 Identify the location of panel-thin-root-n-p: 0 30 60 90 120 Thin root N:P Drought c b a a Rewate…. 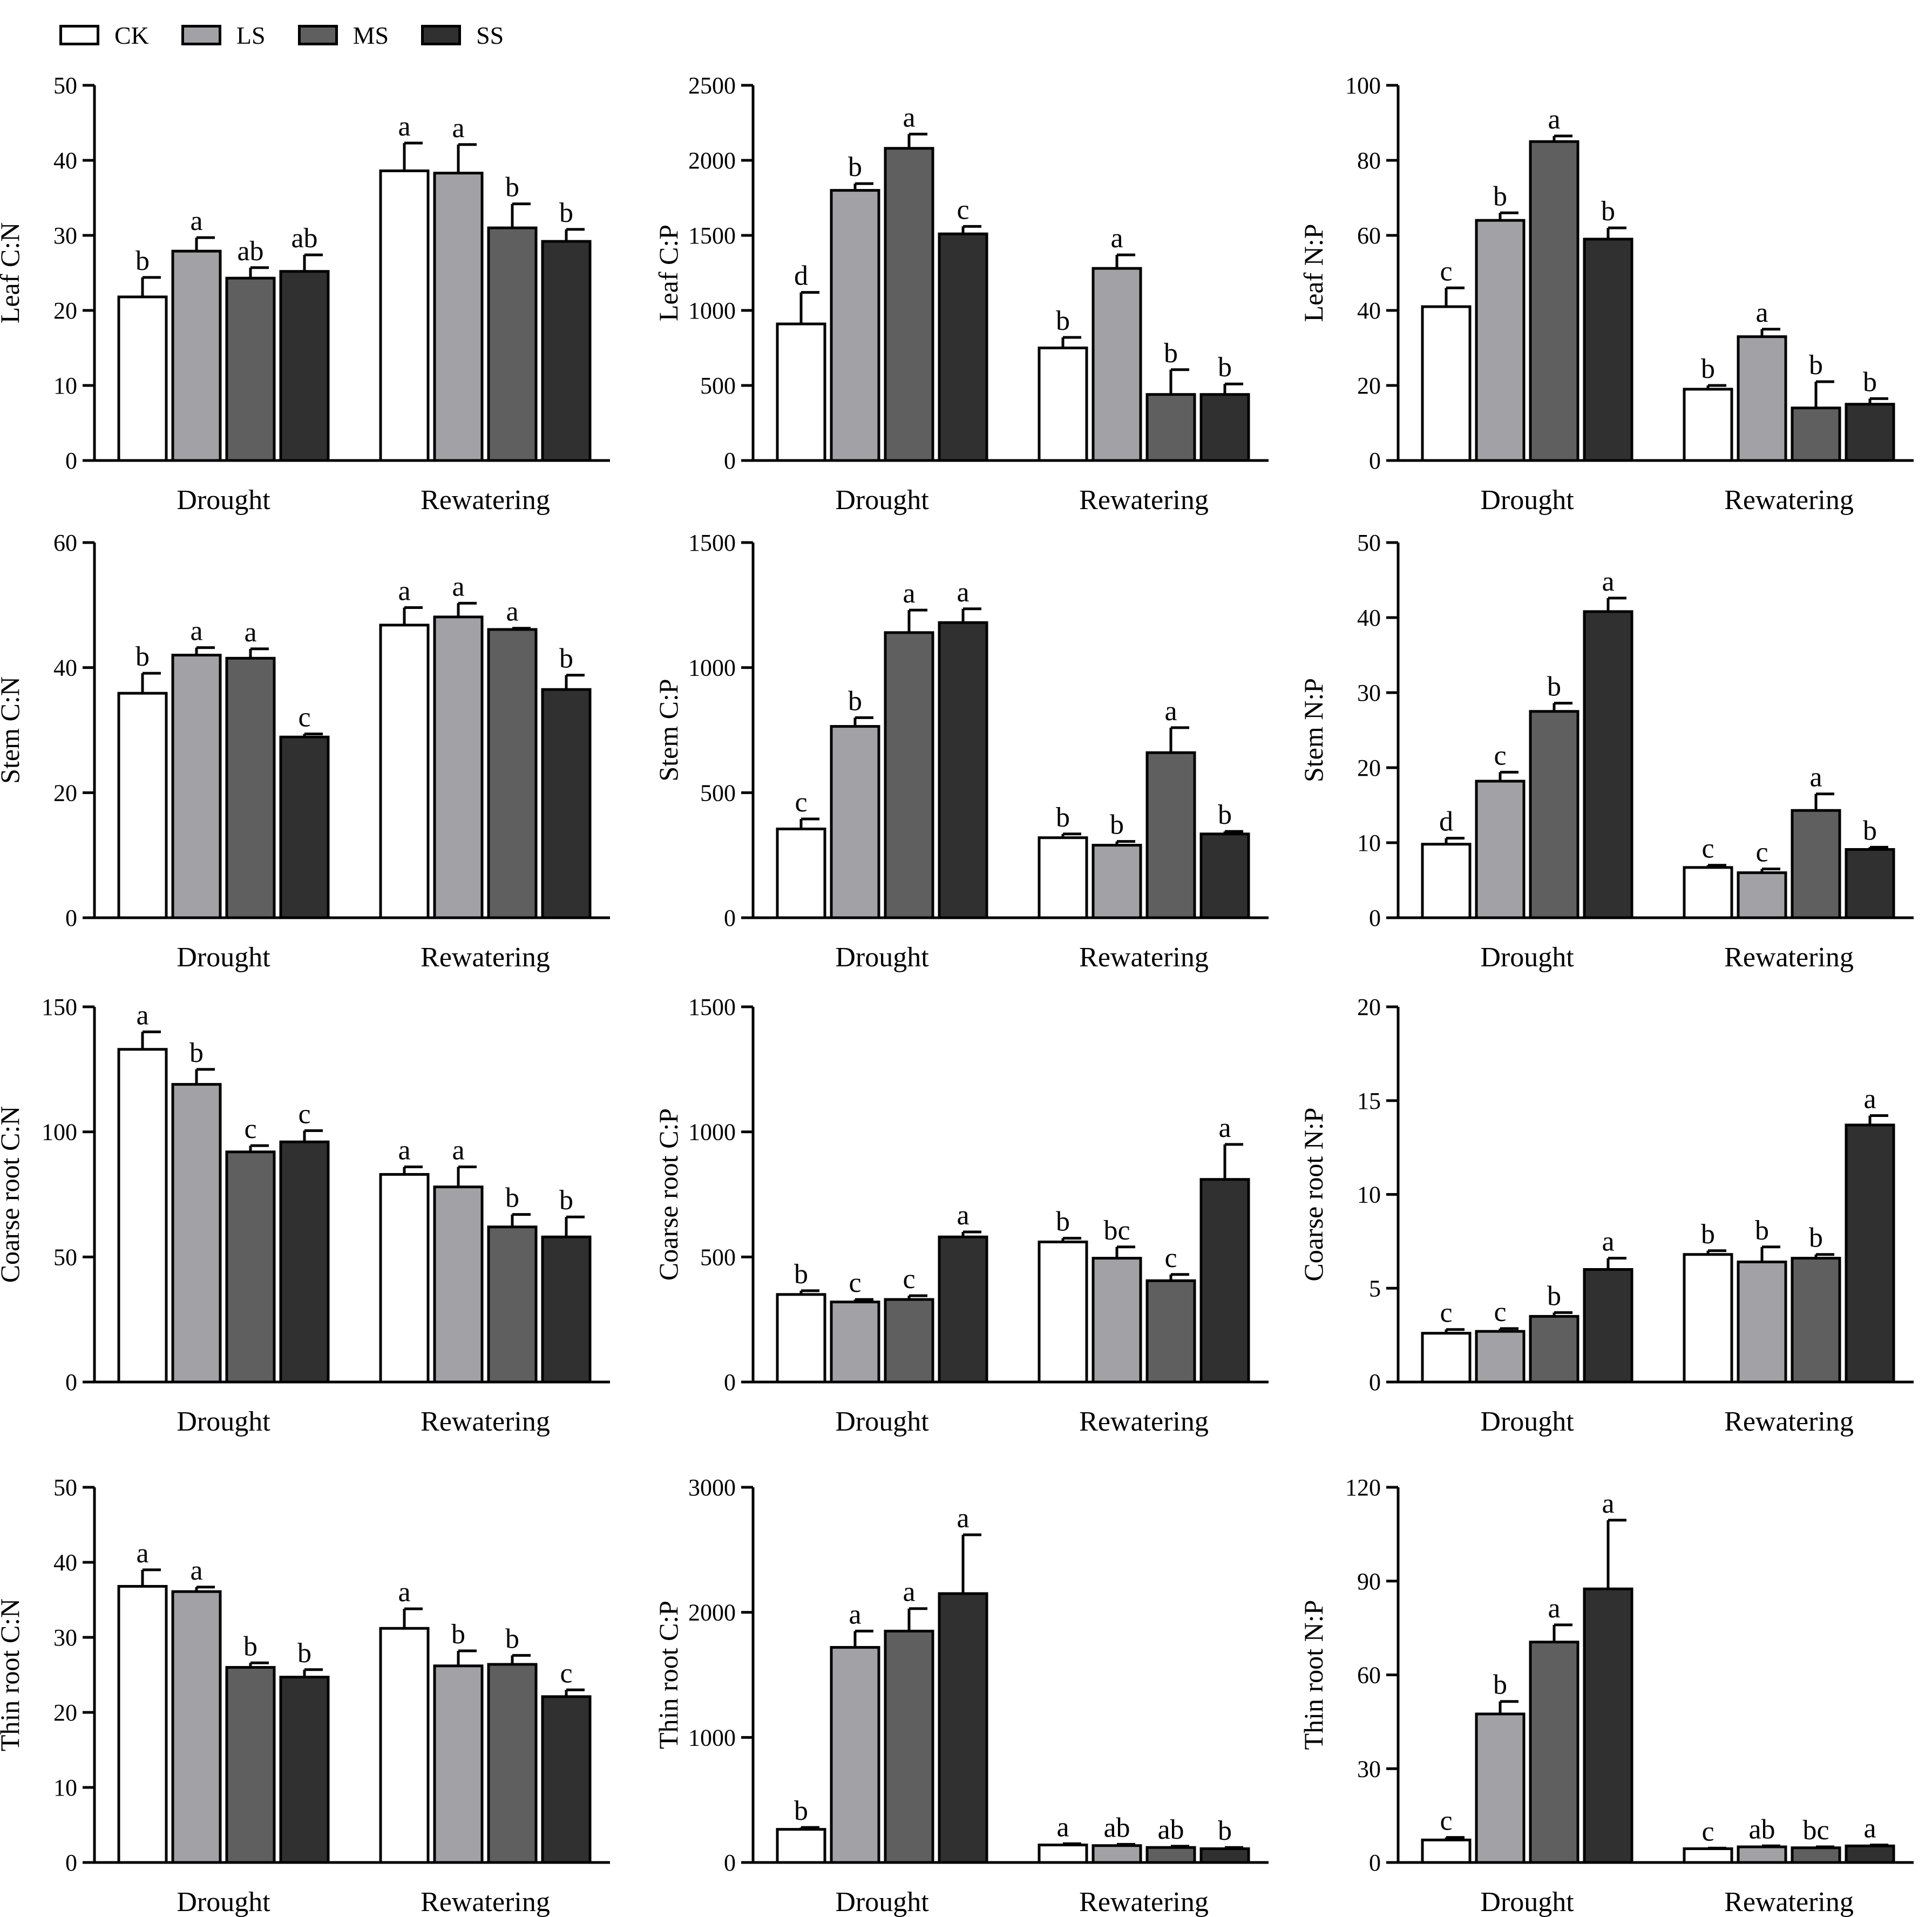
(1606, 1695).